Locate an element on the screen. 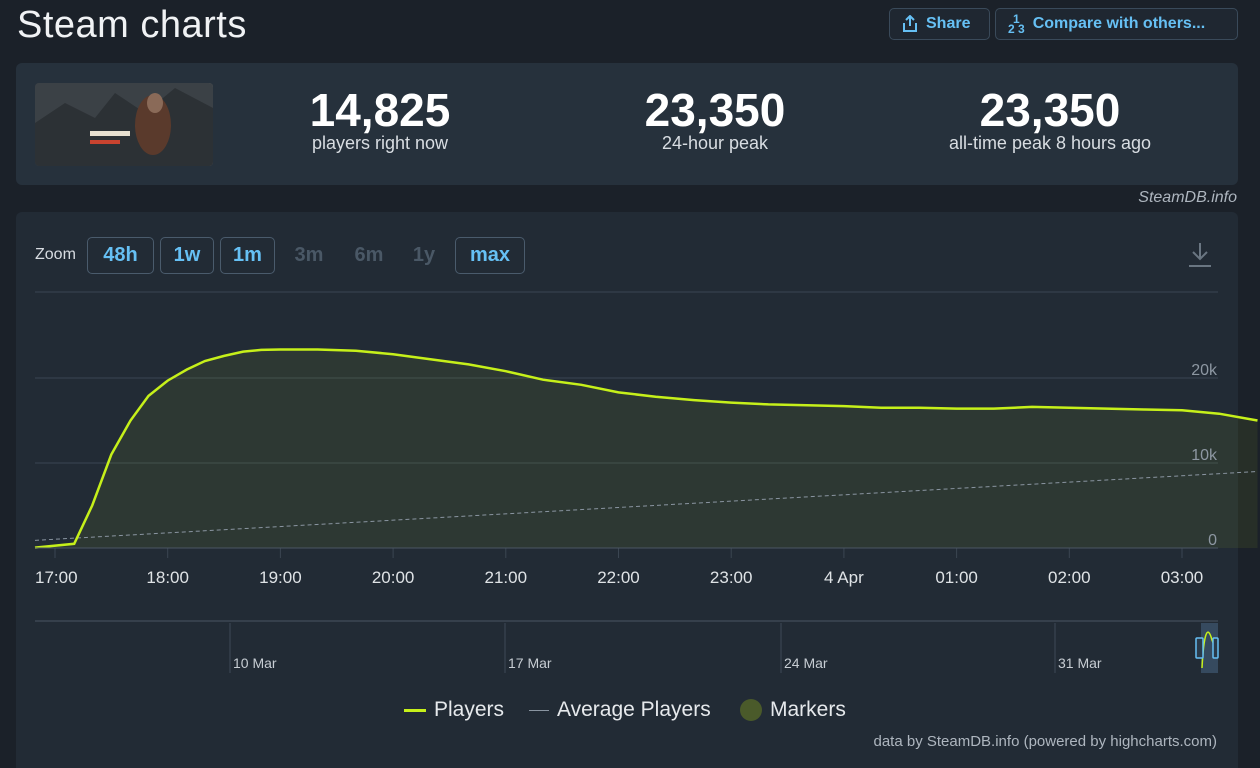 The height and width of the screenshot is (768, 1260). legend-players: Players is located at coordinates (454, 710).